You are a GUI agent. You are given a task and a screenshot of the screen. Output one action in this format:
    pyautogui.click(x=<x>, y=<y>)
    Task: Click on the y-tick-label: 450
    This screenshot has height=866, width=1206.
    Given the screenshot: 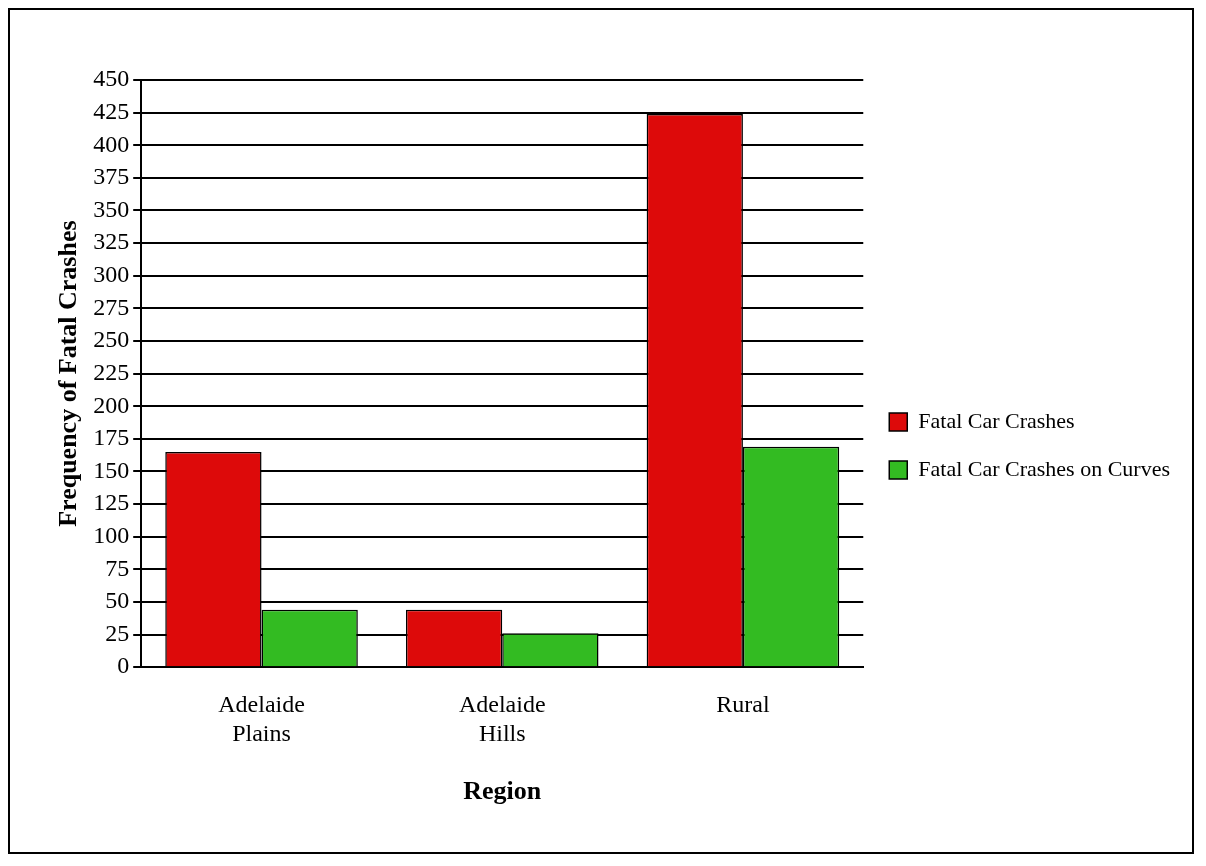 What is the action you would take?
    pyautogui.click(x=111, y=78)
    